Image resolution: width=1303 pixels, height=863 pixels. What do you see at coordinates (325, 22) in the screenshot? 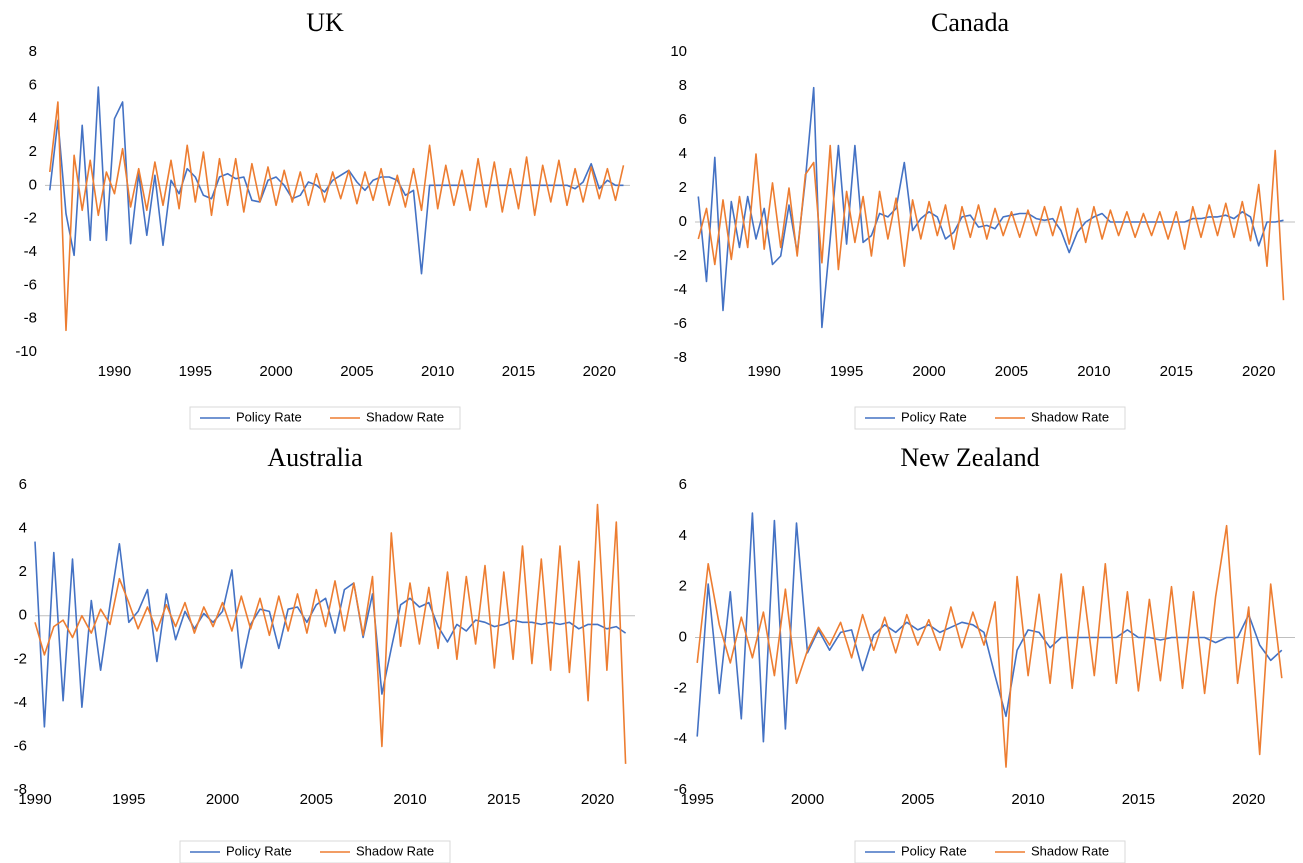
I see `chart-title: UK` at bounding box center [325, 22].